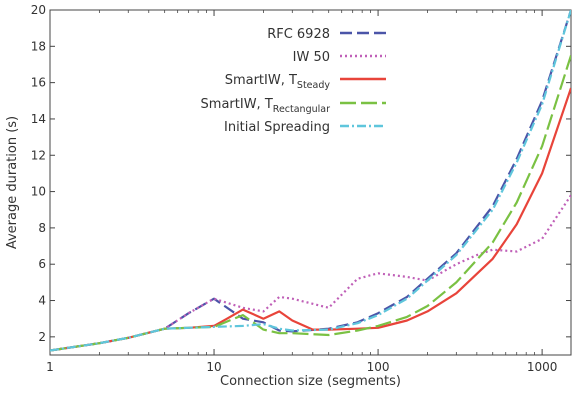 The width and height of the screenshot is (575, 394). I want to click on legend-label: SmartIW, TSteady, so click(278, 82).